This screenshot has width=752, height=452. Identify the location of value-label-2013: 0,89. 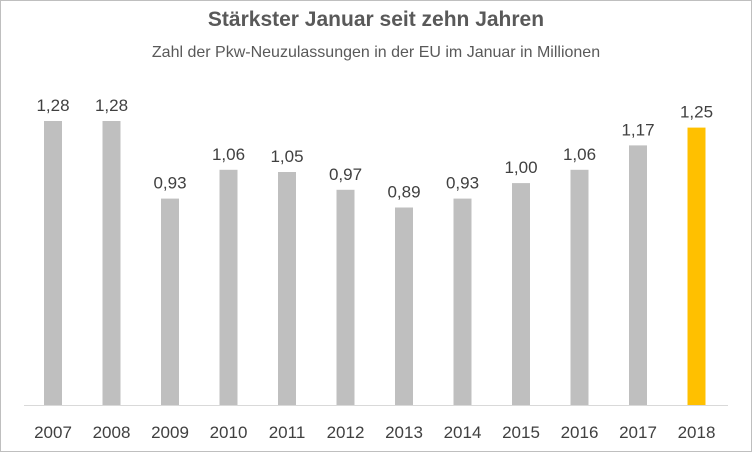
(403, 192).